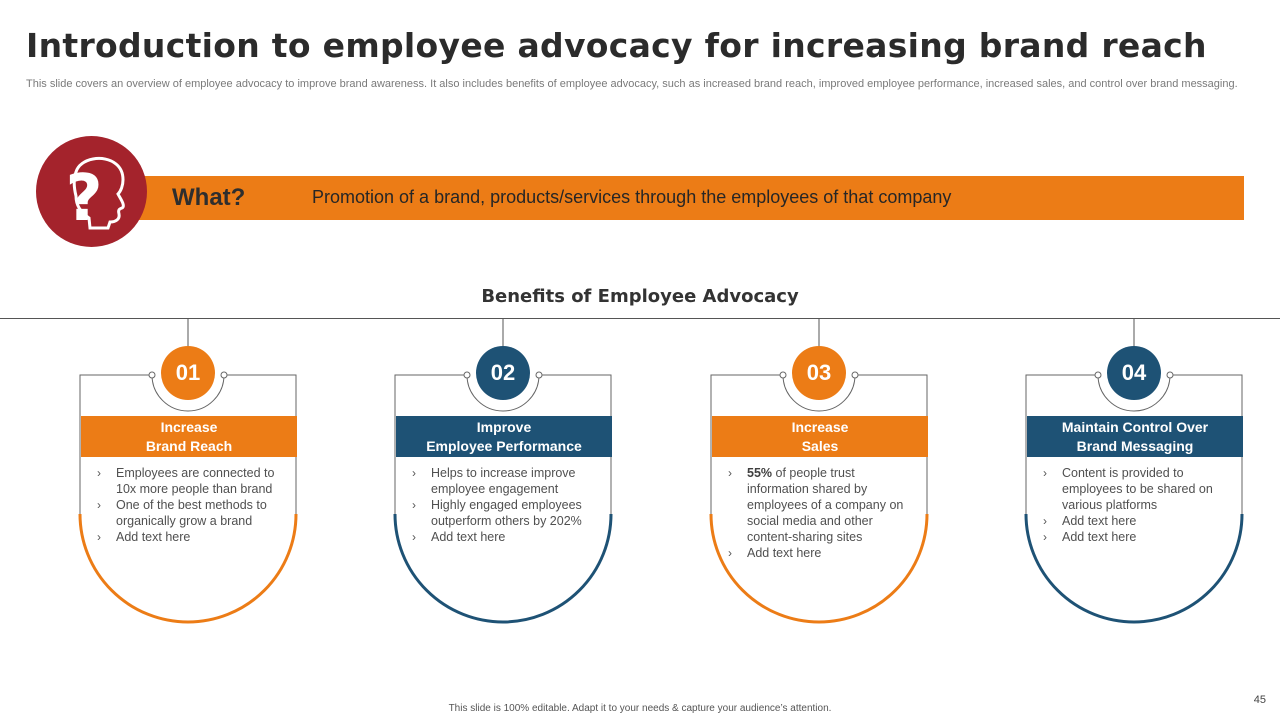  Describe the element at coordinates (504, 426) in the screenshot. I see `card-heading-line1: Improve` at that location.